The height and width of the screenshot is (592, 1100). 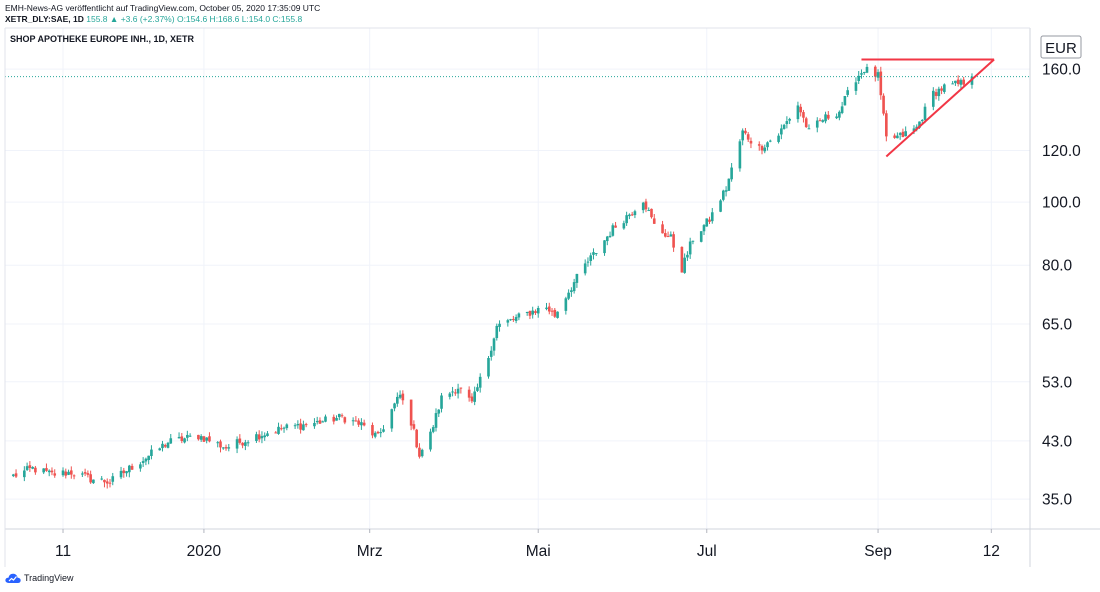 I want to click on price-change: ▲ +3.6 (+2.37%), so click(x=142, y=19).